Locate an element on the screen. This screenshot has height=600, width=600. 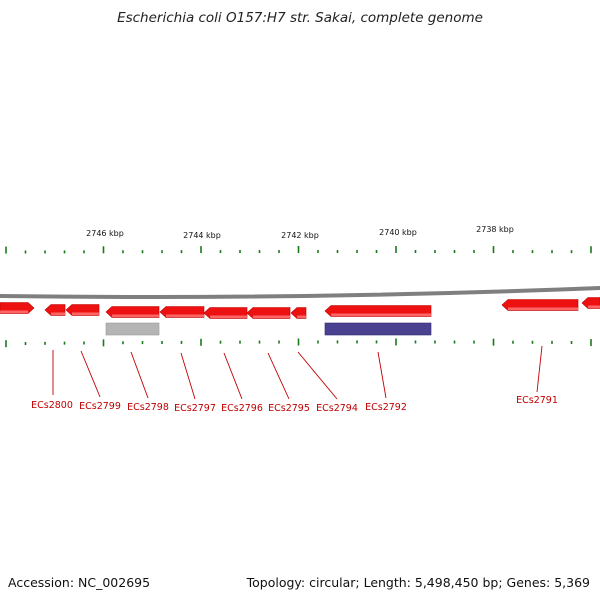
feature-bar-grey is located at coordinates (132, 329).